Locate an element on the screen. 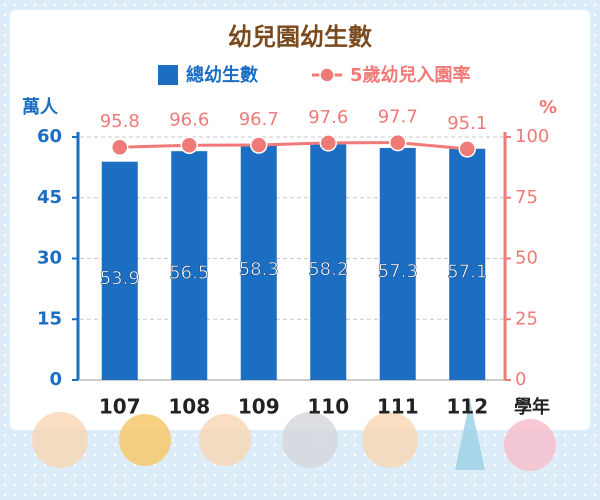 The image size is (600, 500). x-tick-label: 112 is located at coordinates (467, 407).